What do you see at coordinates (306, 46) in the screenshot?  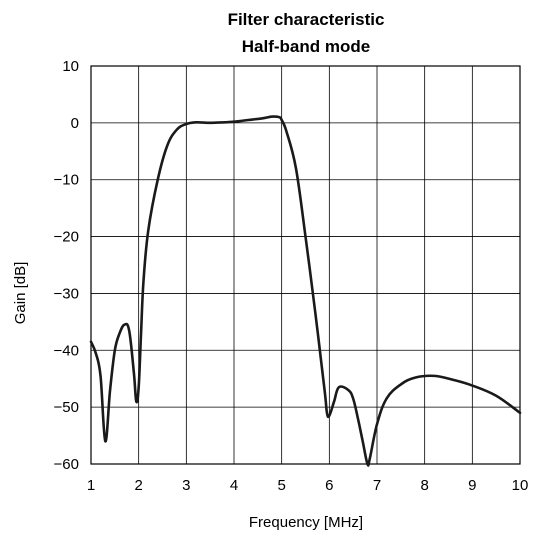 I see `chart-subtitle: Half-band mode` at bounding box center [306, 46].